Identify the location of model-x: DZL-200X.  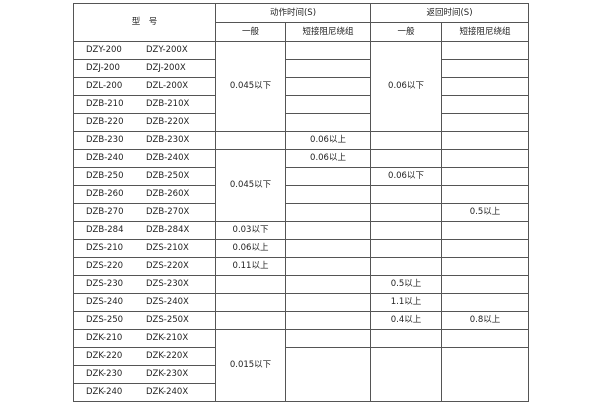
(167, 86).